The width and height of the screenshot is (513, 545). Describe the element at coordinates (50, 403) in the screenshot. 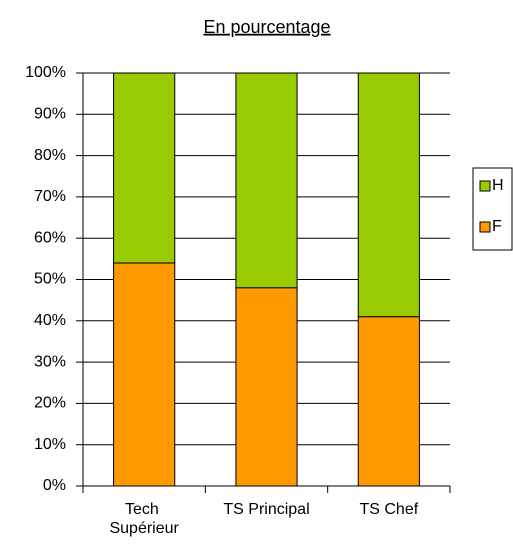

I see `y-tick-label: 20%` at that location.